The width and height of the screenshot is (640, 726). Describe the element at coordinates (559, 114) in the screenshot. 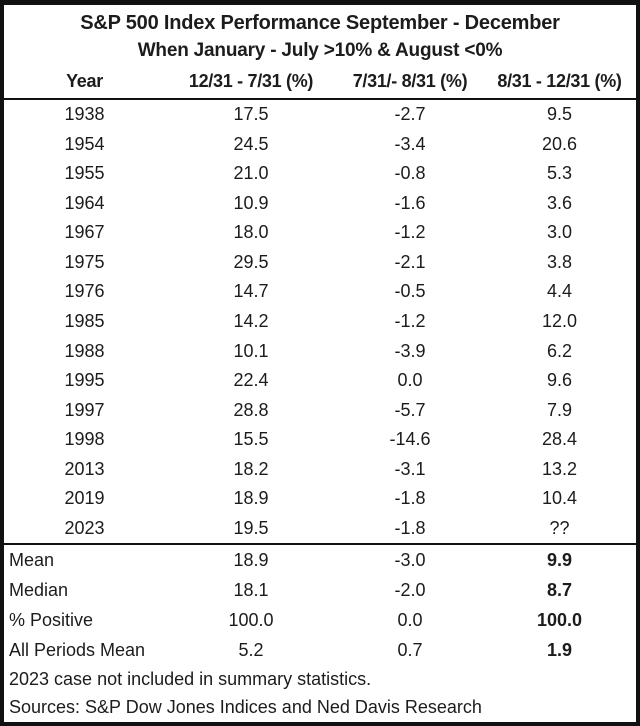

I see `aug-dec-cell: 9.5` at that location.